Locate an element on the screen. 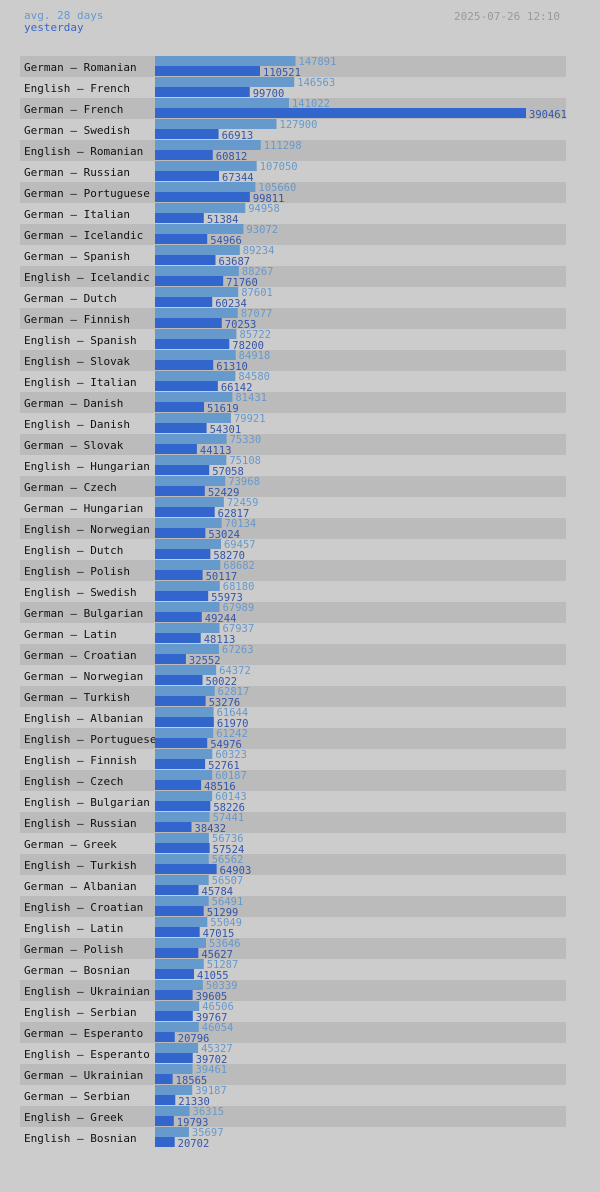 The height and width of the screenshot is (1192, 600). value-label-avg: 146563 is located at coordinates (316, 83).